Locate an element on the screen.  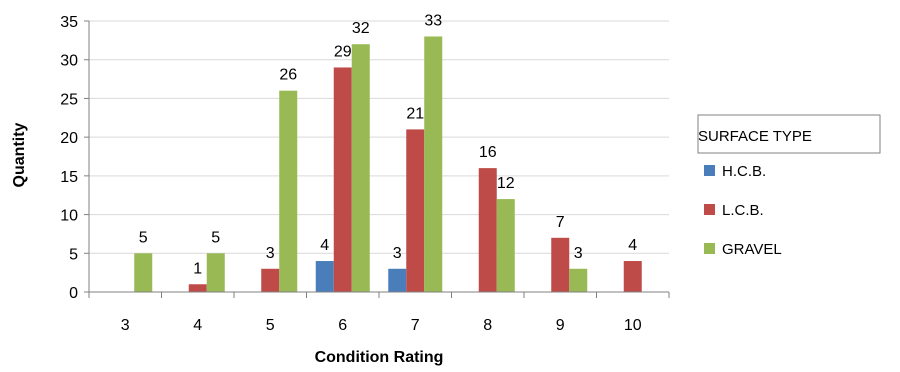
data-label: 16 is located at coordinates (488, 152).